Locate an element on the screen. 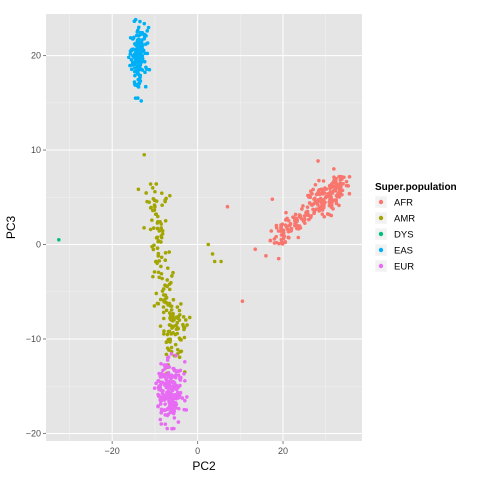  legend-label-eur: EUR is located at coordinates (404, 267).